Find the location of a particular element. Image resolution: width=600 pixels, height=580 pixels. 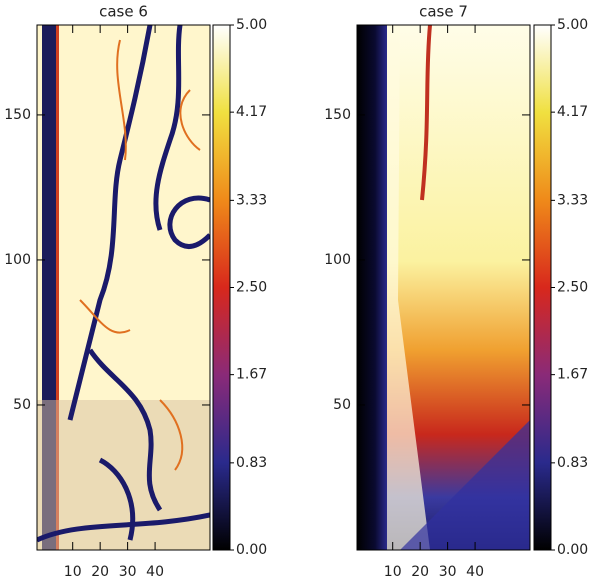

chart-title: case 6 is located at coordinates (123, 12).